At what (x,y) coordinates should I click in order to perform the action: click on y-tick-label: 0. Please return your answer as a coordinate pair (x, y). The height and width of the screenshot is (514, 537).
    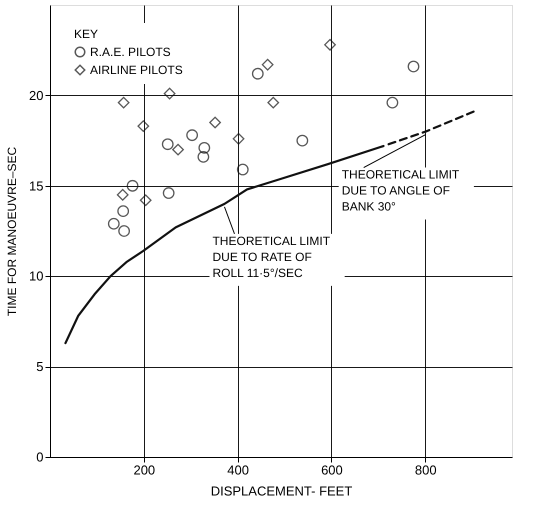
    Looking at the image, I should click on (40, 457).